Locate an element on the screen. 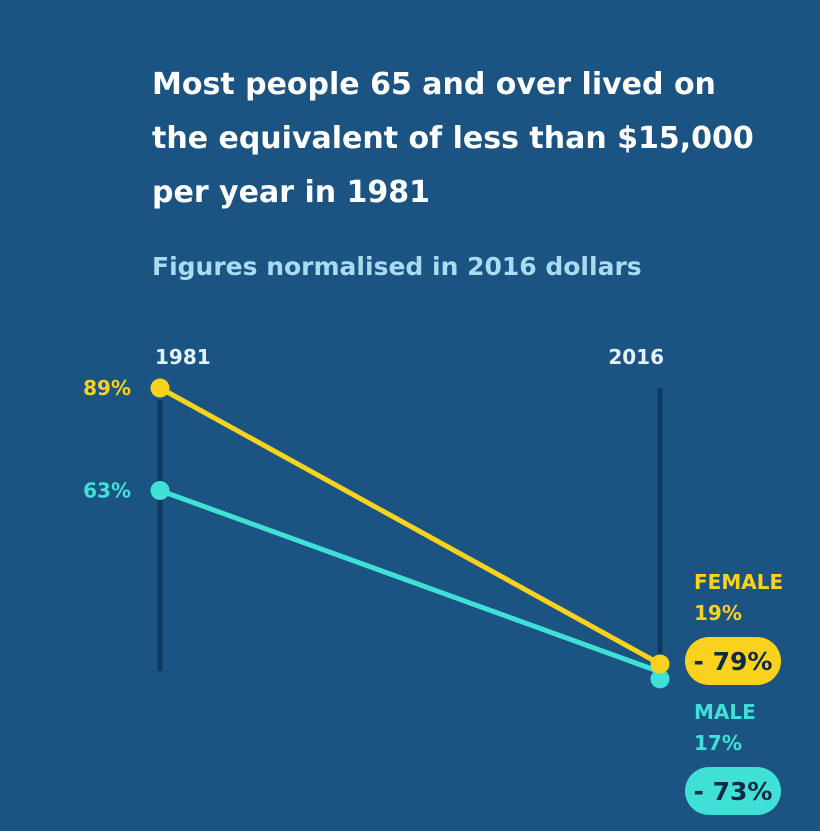 The height and width of the screenshot is (831, 820). point-male-2016 is located at coordinates (660, 679).